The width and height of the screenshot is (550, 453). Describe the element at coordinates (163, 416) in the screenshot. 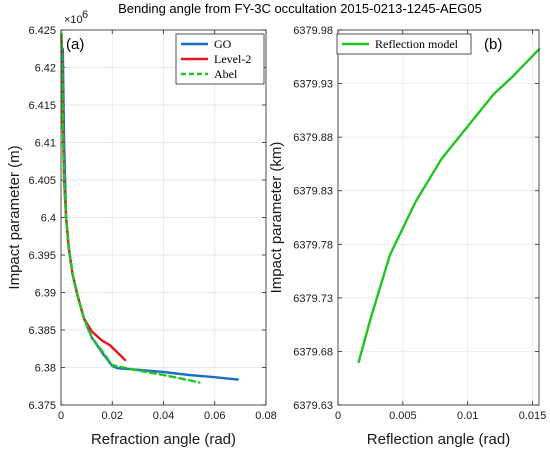

I see `x-tick-label: 0.04` at that location.